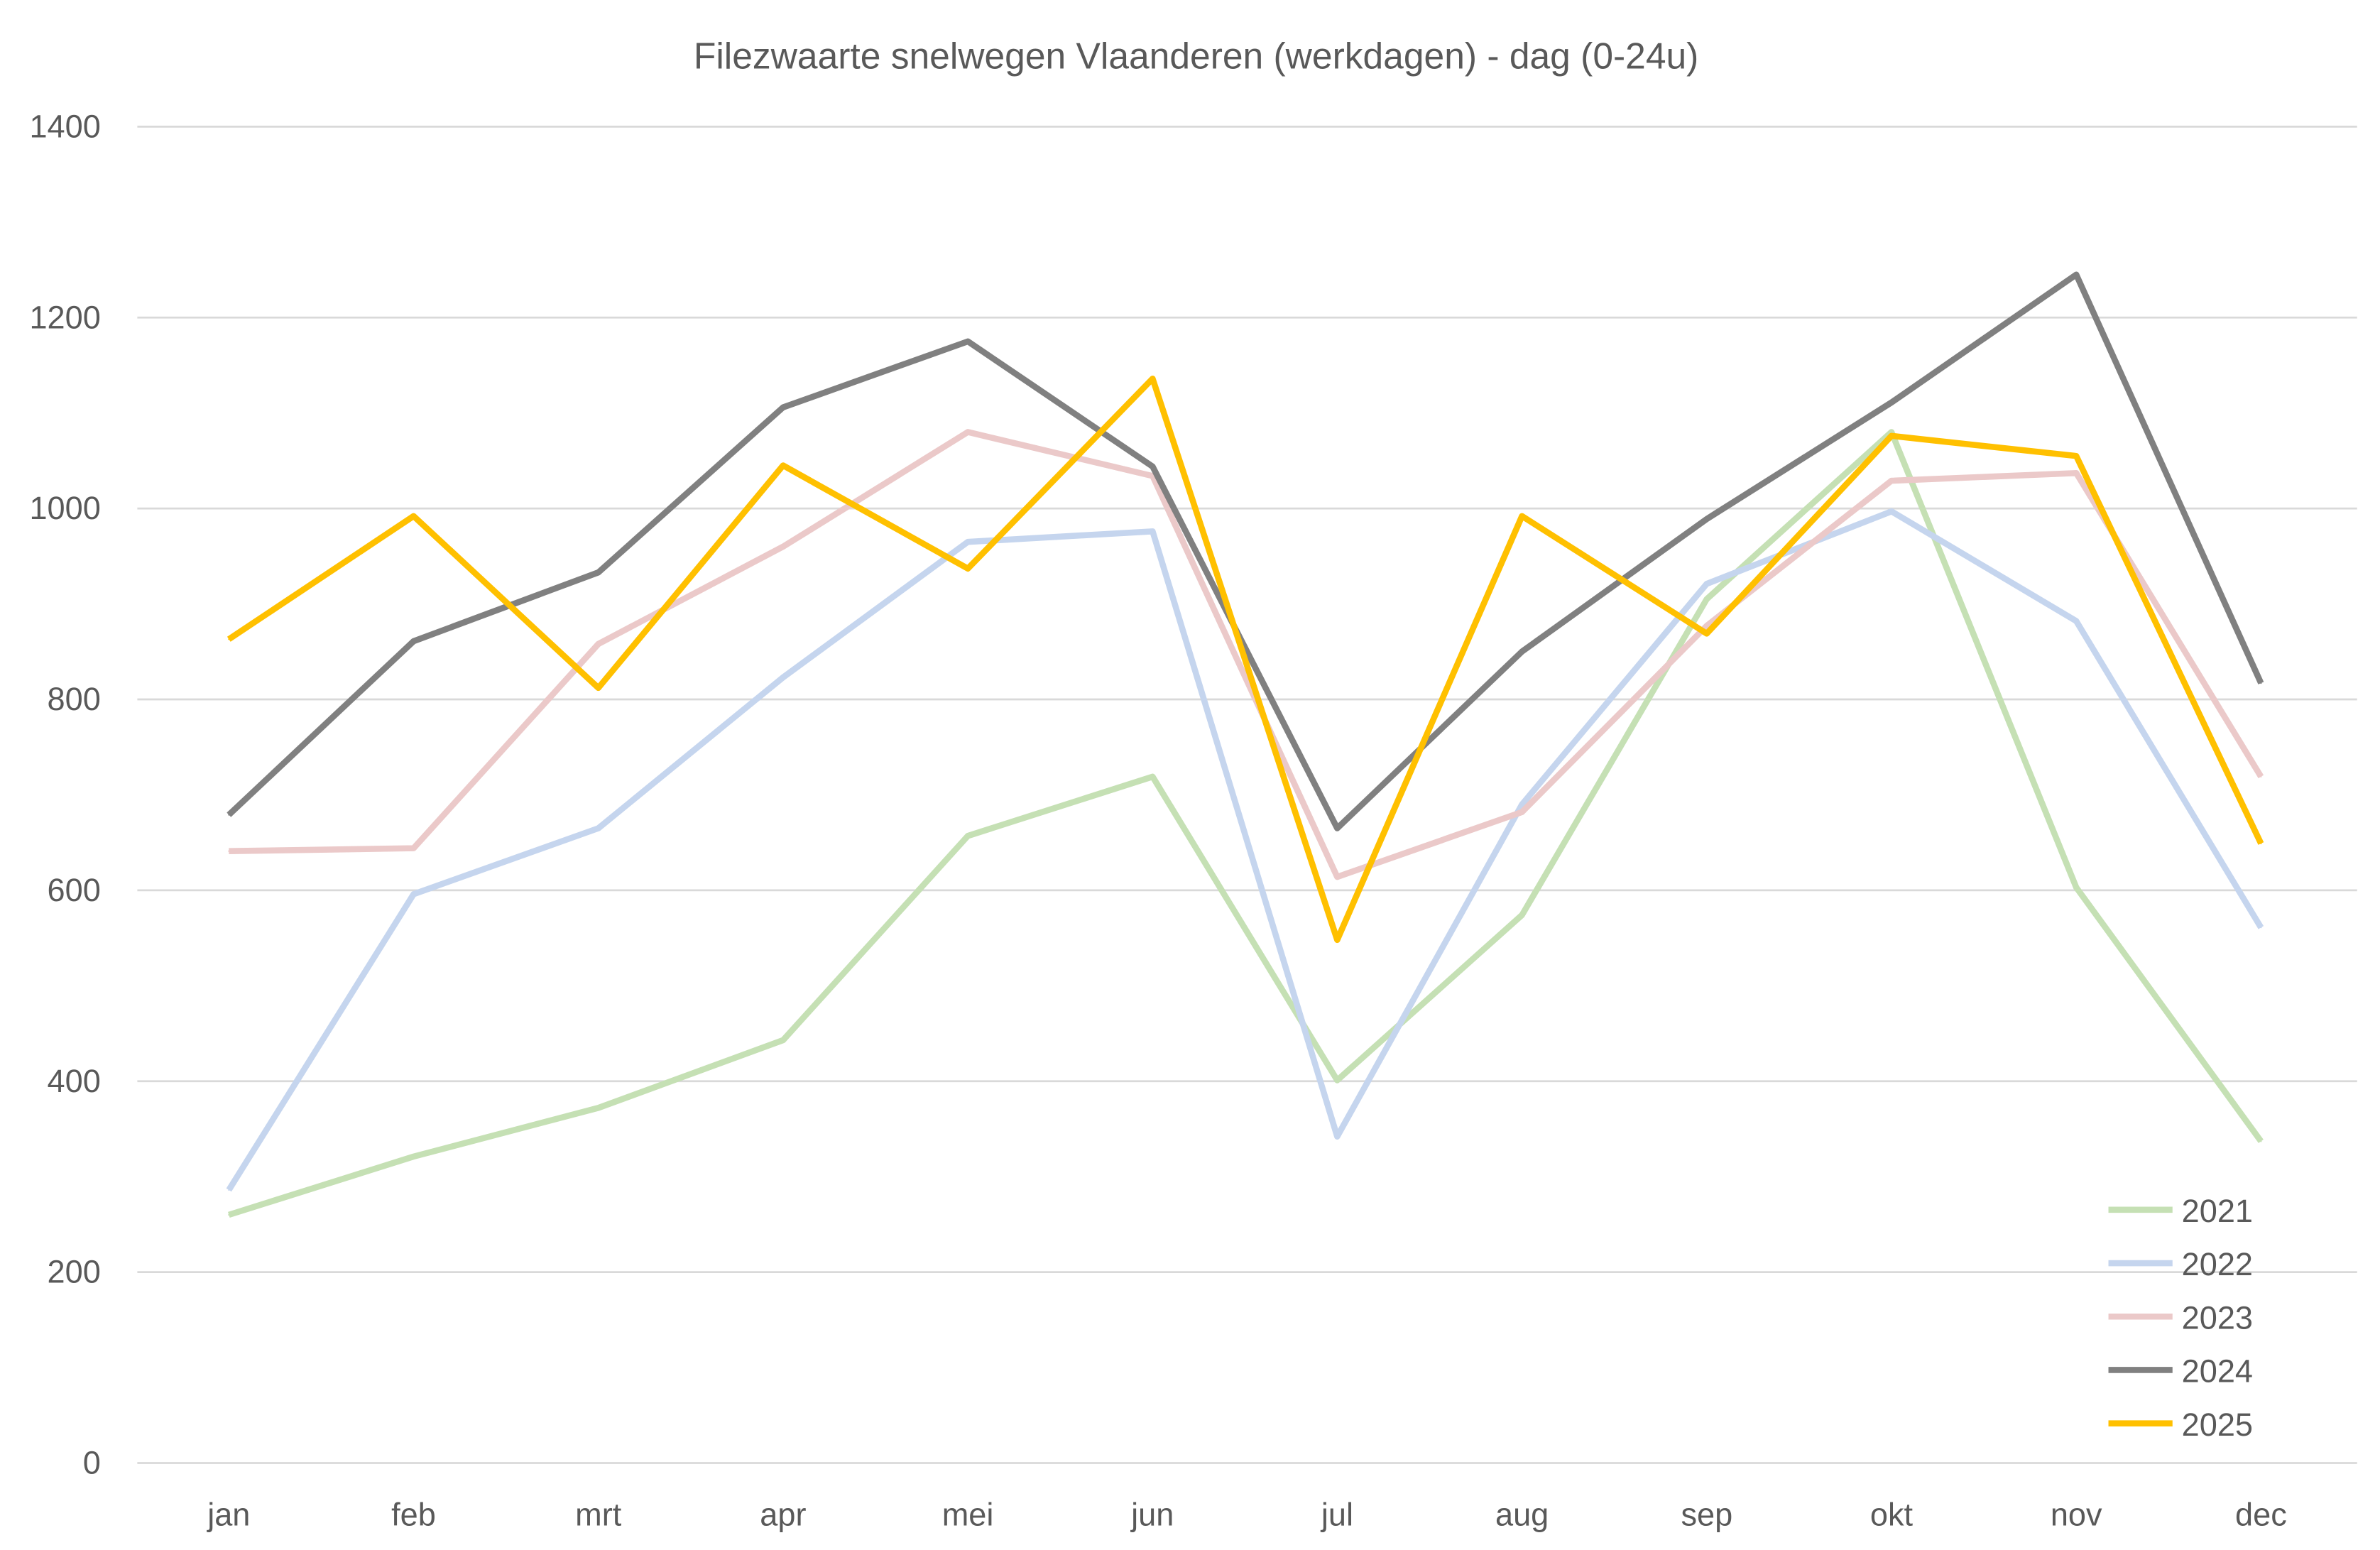 The image size is (2380, 1550). What do you see at coordinates (2181, 1264) in the screenshot?
I see `legend-item-2022: 2022` at bounding box center [2181, 1264].